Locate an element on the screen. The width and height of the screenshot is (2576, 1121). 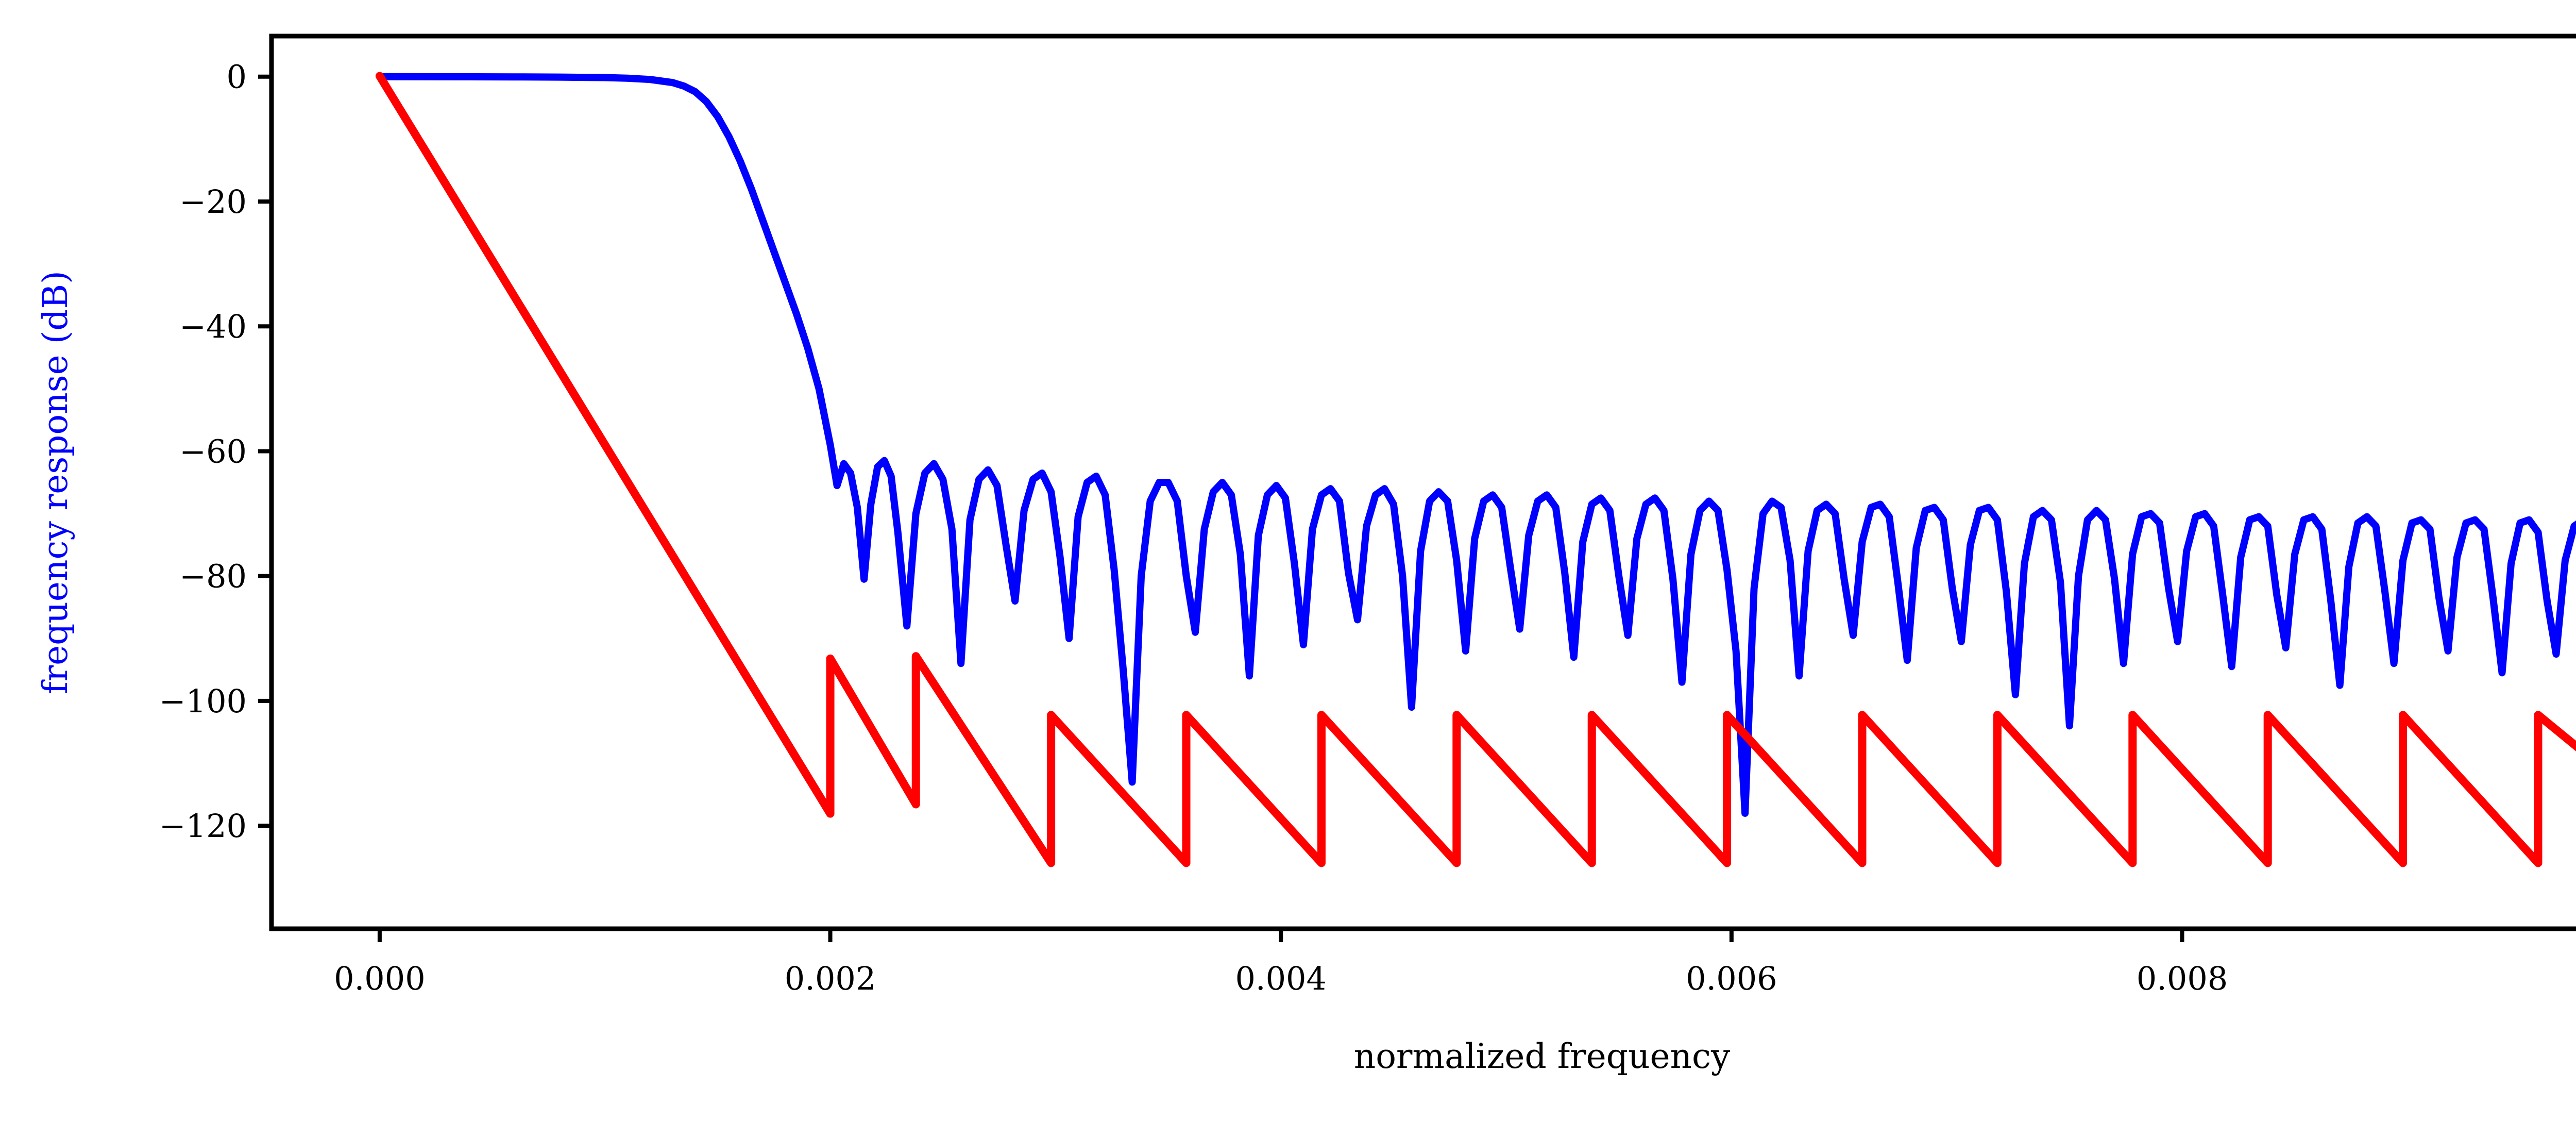
x-tick-label: 0.000 is located at coordinates (380, 979).